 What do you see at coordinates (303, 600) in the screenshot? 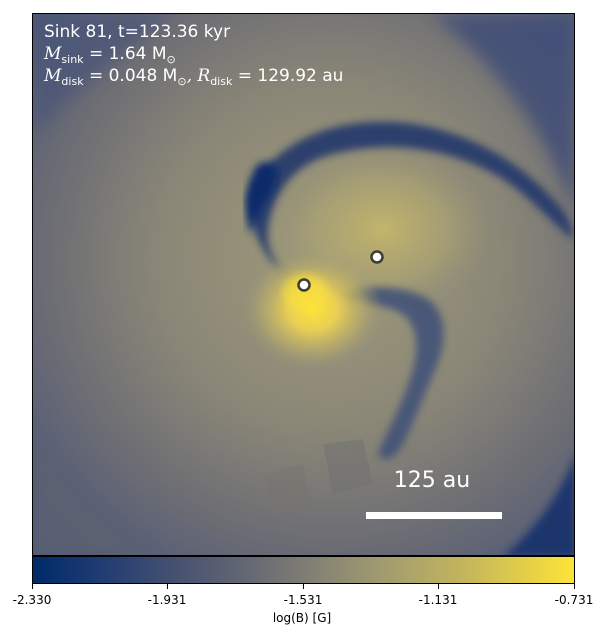
I see `colorbar-tick-label: -1.531` at bounding box center [303, 600].